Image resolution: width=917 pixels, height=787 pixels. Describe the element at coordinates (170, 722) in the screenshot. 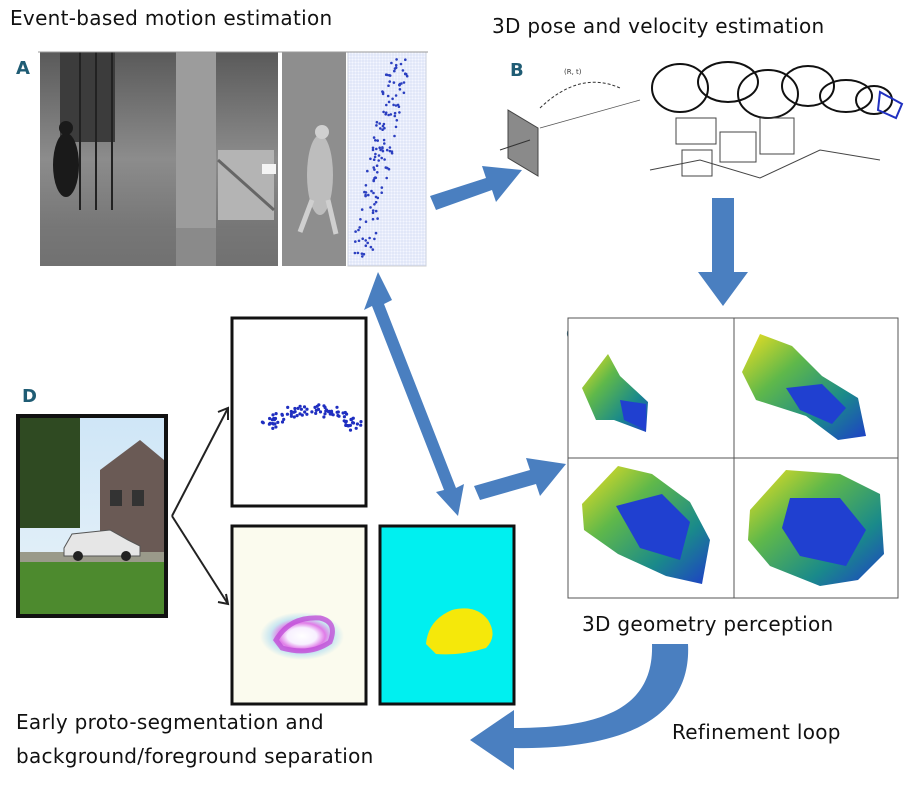

I see `segmentation-title-line1: Early proto-segmentation and` at that location.